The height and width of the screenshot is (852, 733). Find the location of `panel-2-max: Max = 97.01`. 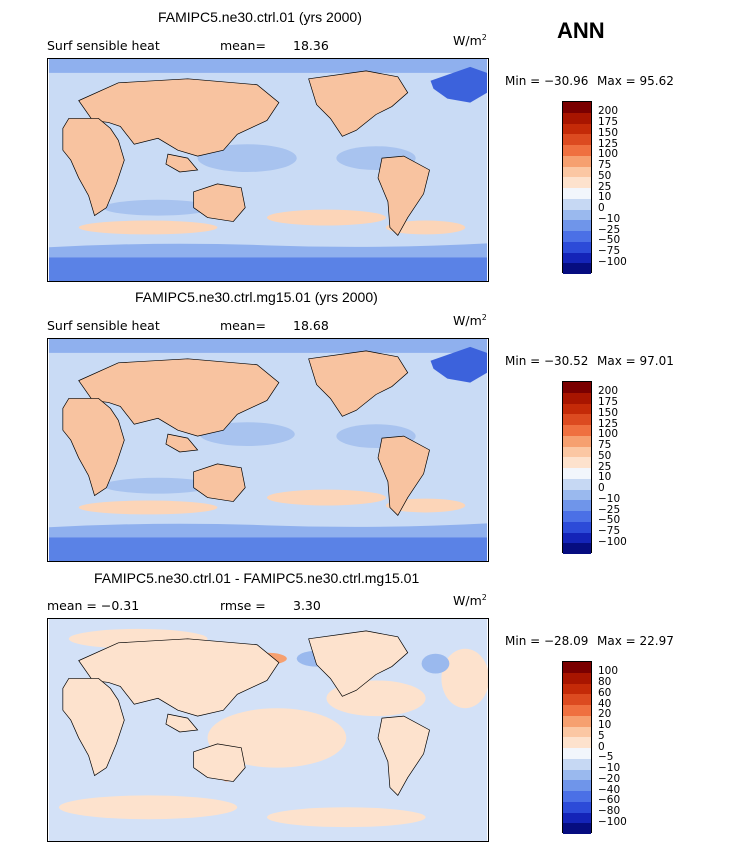

panel-2-max: Max = 97.01 is located at coordinates (635, 361).